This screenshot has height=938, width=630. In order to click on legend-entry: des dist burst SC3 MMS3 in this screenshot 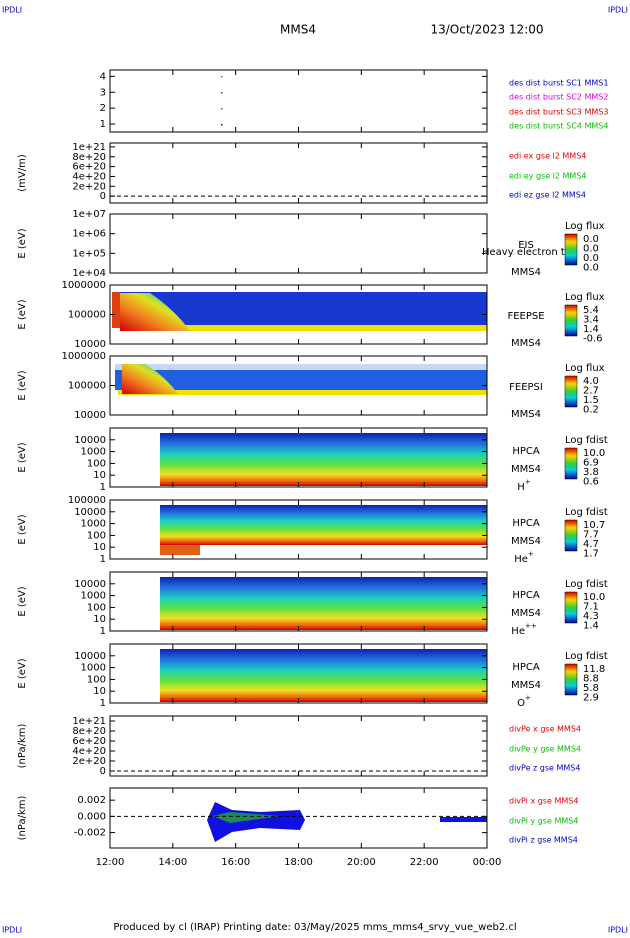, I will do `click(558, 112)`.